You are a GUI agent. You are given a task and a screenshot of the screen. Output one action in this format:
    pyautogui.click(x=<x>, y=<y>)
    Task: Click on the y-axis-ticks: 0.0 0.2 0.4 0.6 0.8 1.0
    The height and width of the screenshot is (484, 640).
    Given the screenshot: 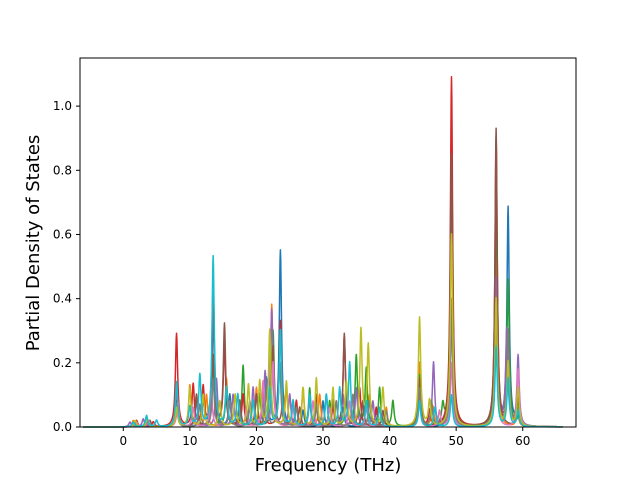 What is the action you would take?
    pyautogui.click(x=66, y=266)
    